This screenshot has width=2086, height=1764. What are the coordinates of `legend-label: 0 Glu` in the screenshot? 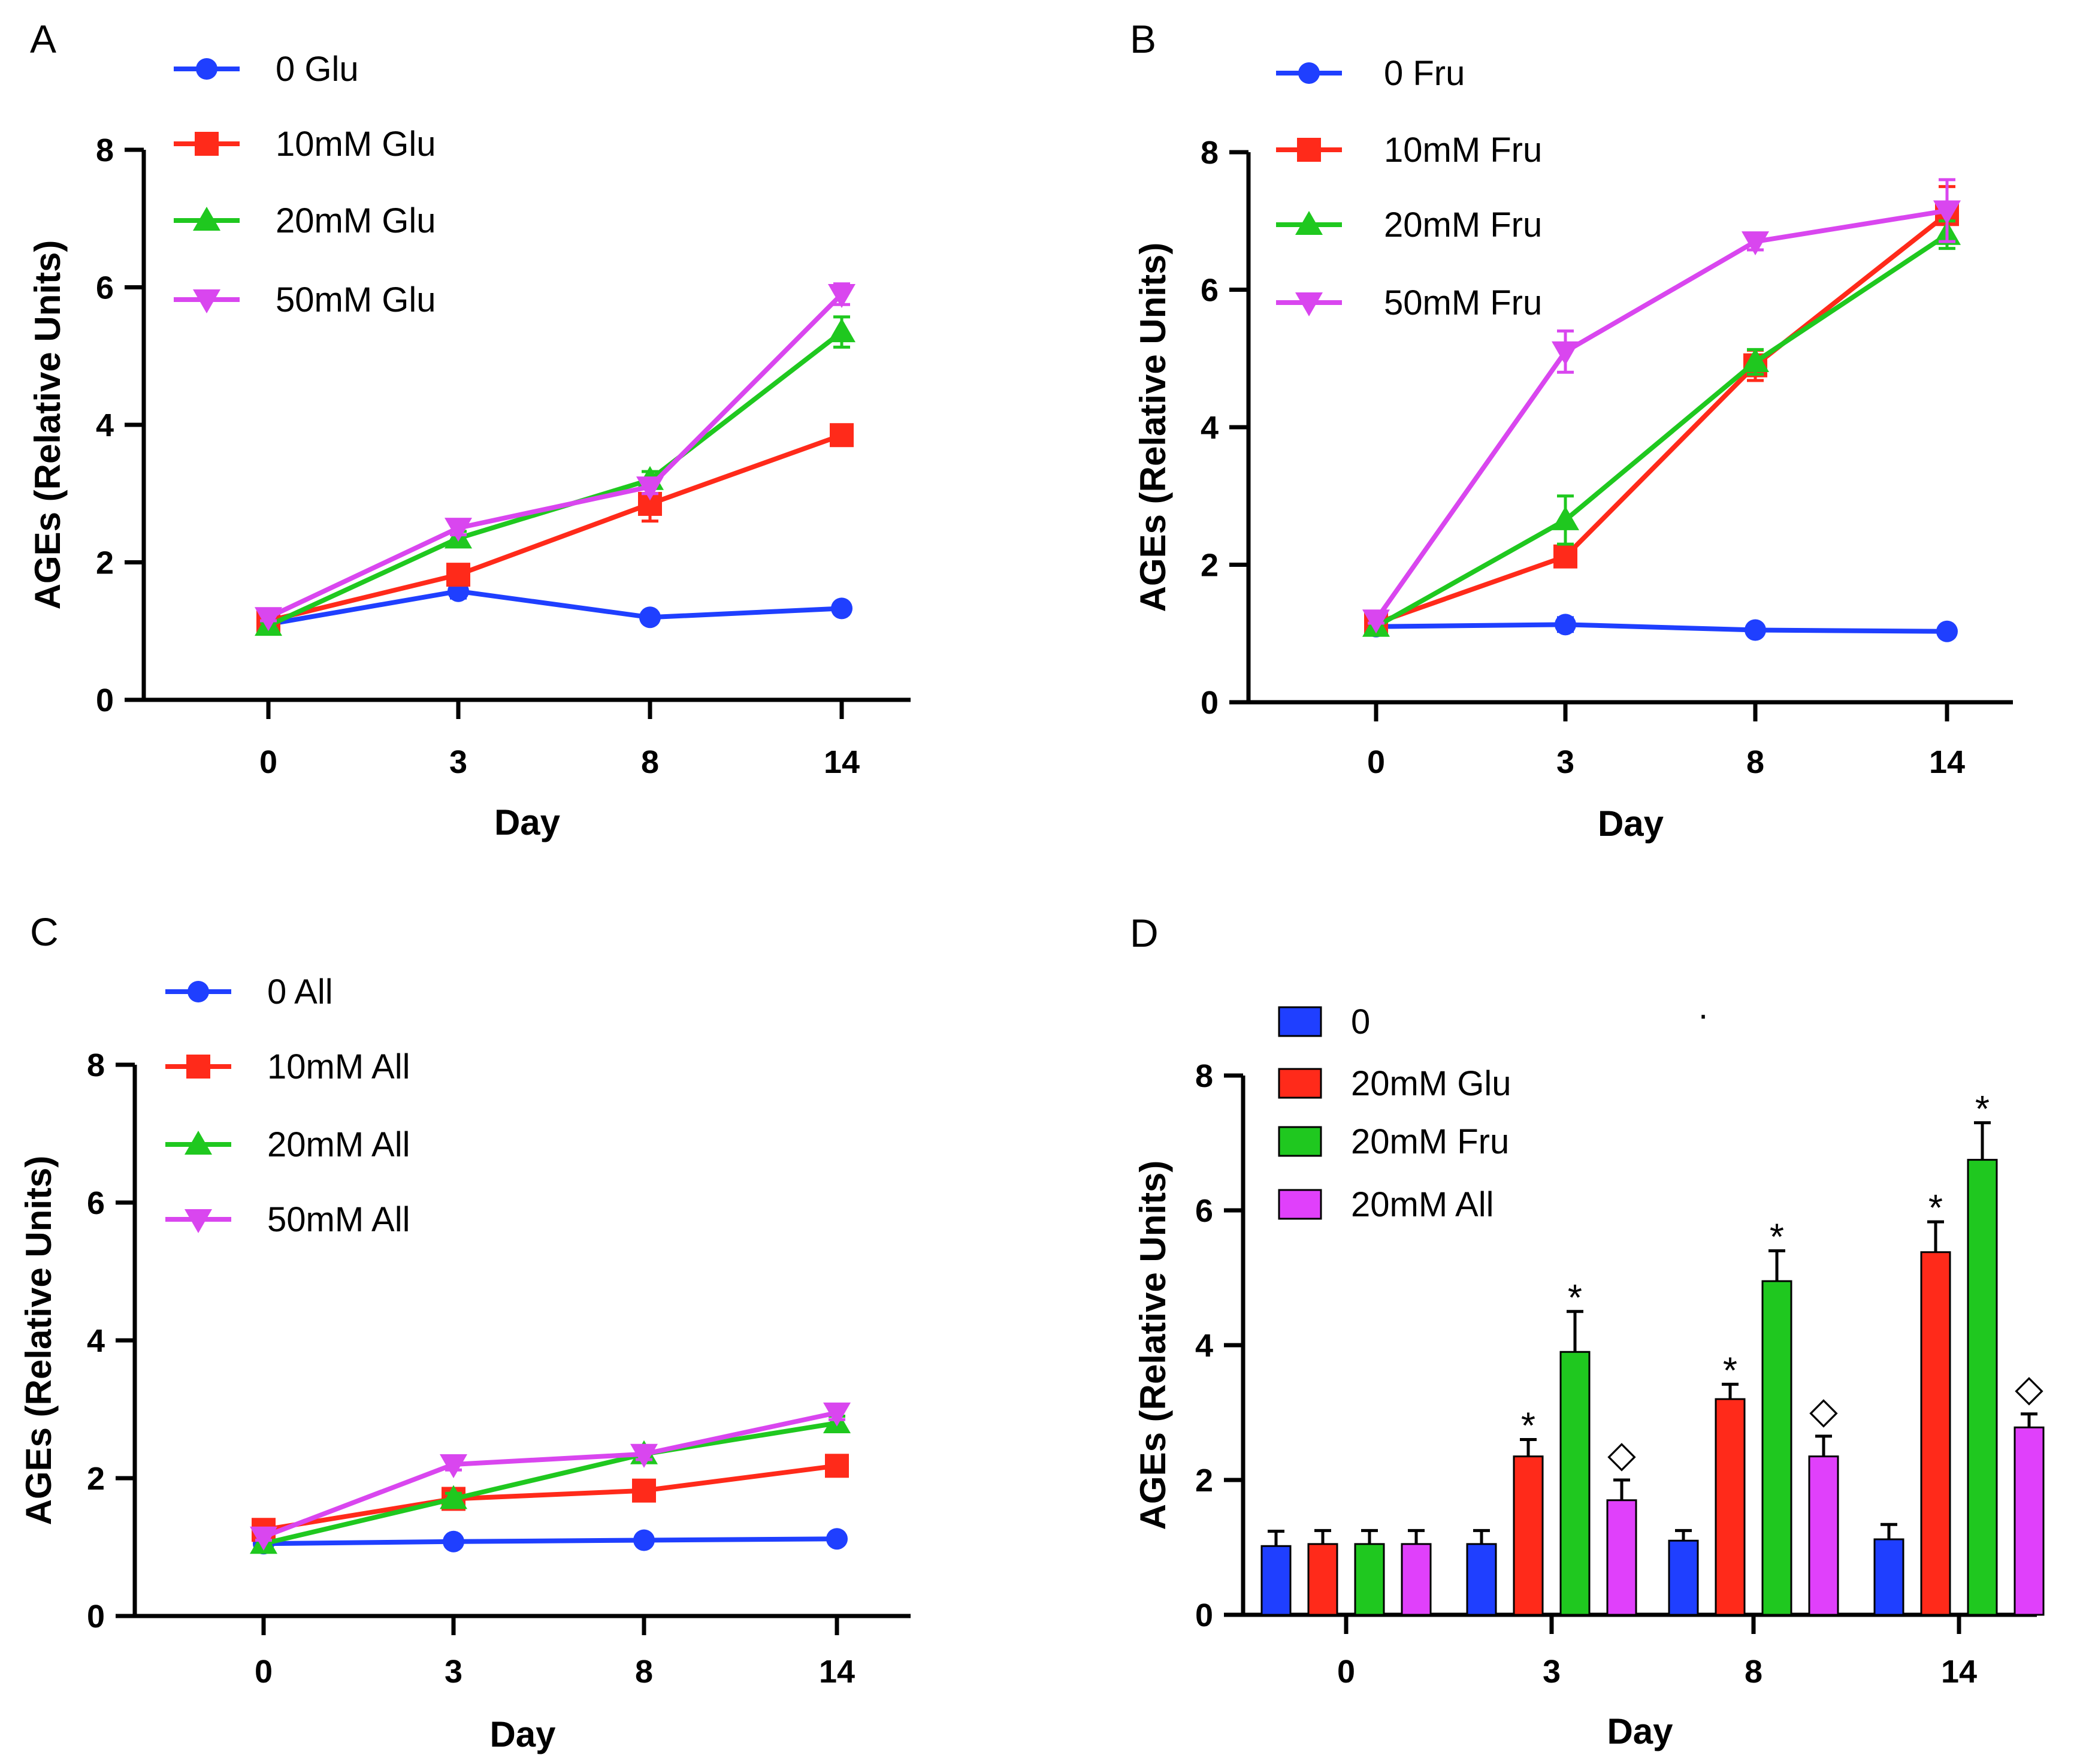 It's located at (317, 69).